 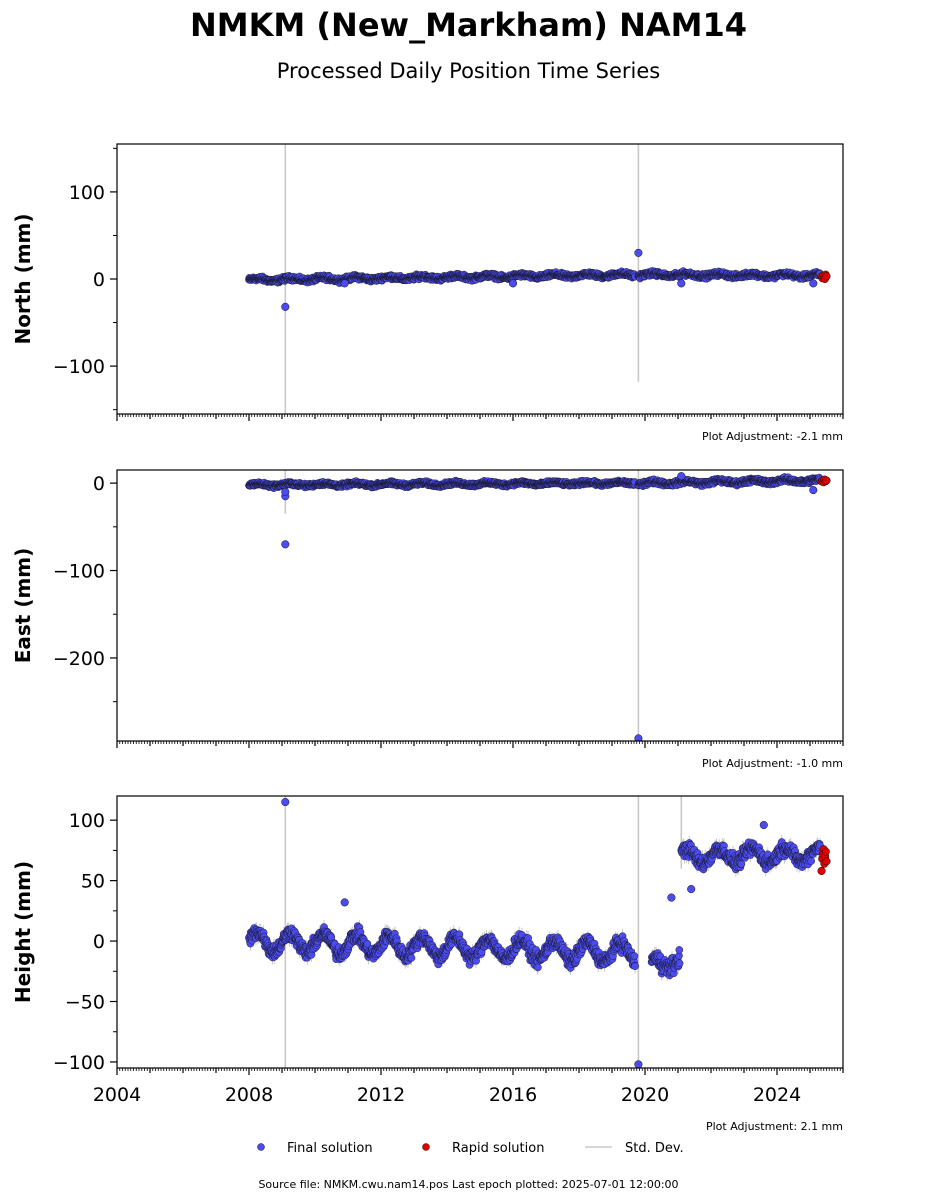 I want to click on north-final-points, so click(x=534, y=279).